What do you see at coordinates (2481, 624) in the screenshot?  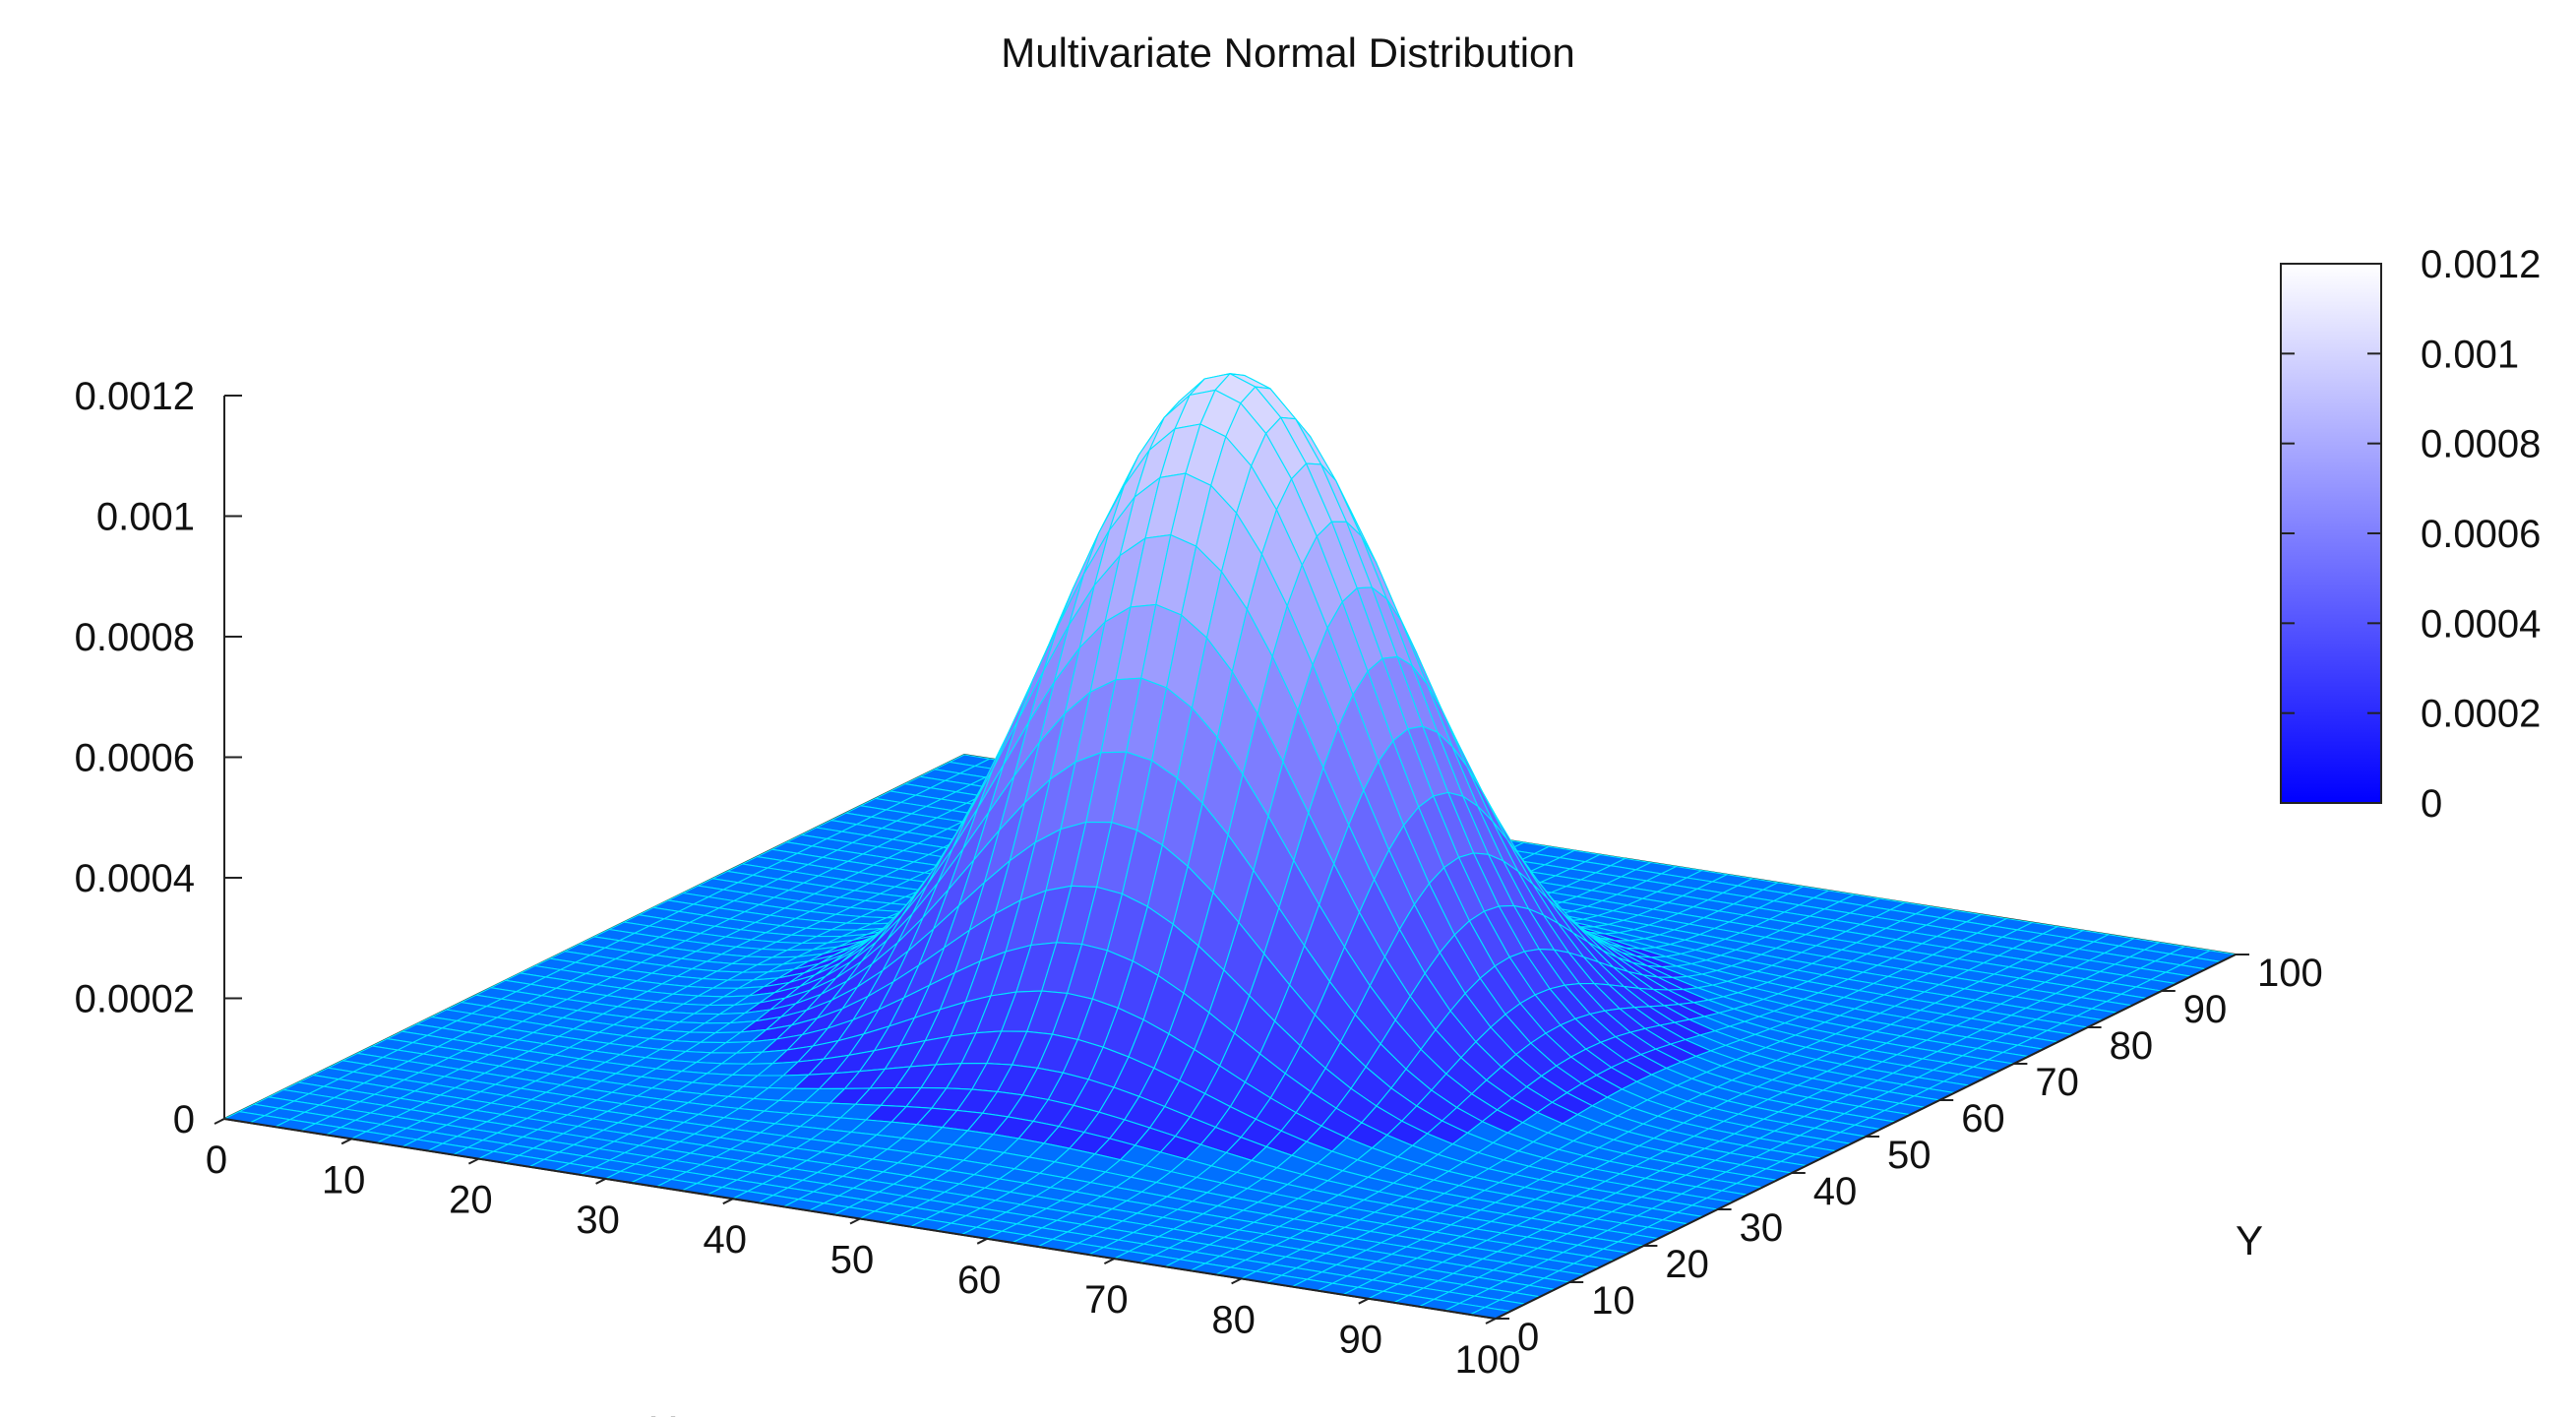 I see `colorbar-tick-label: 0.0004` at bounding box center [2481, 624].